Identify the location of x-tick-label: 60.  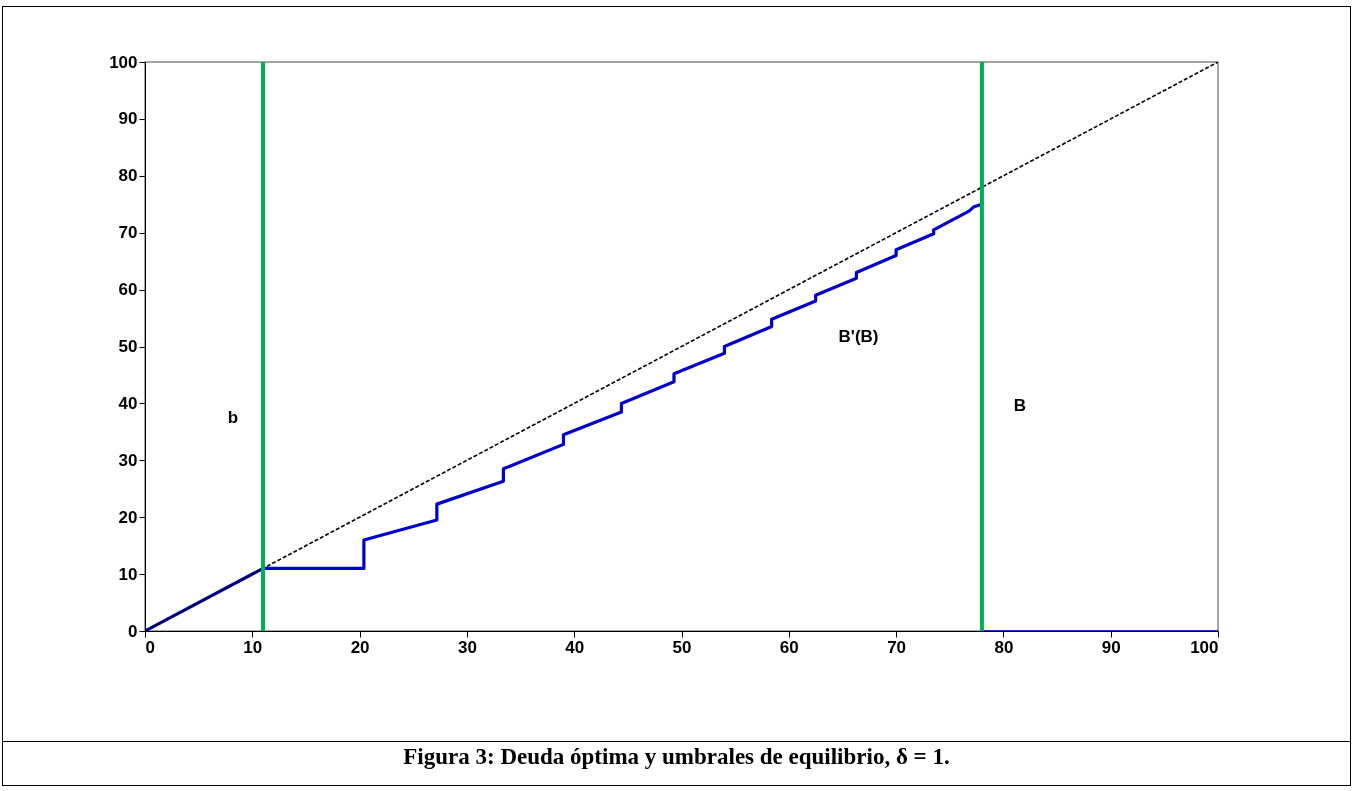
(789, 647).